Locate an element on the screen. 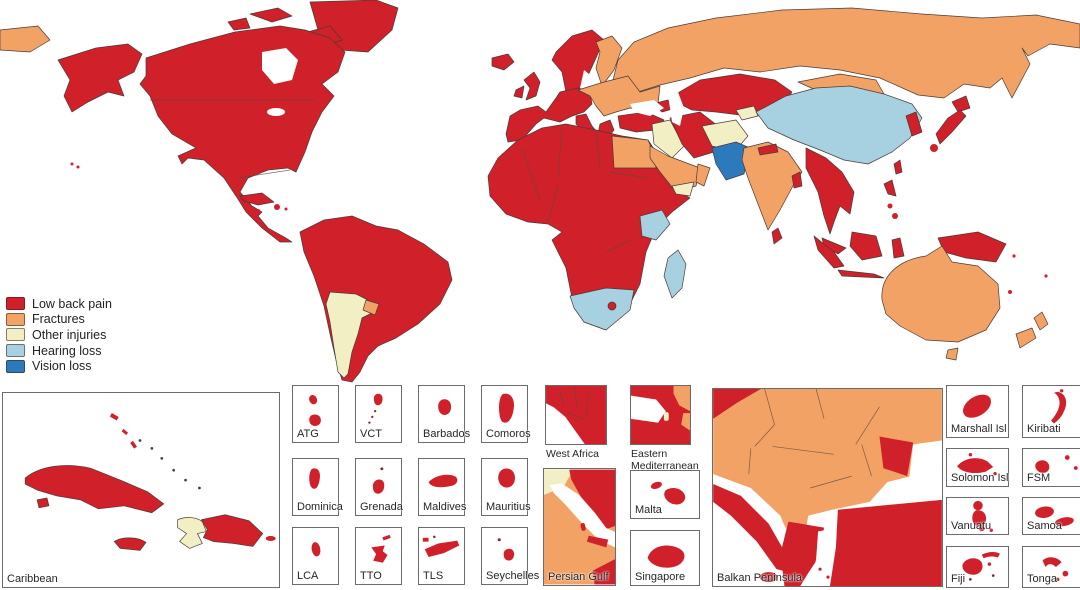 This screenshot has width=1080, height=590. island-solomon is located at coordinates (1014, 256).